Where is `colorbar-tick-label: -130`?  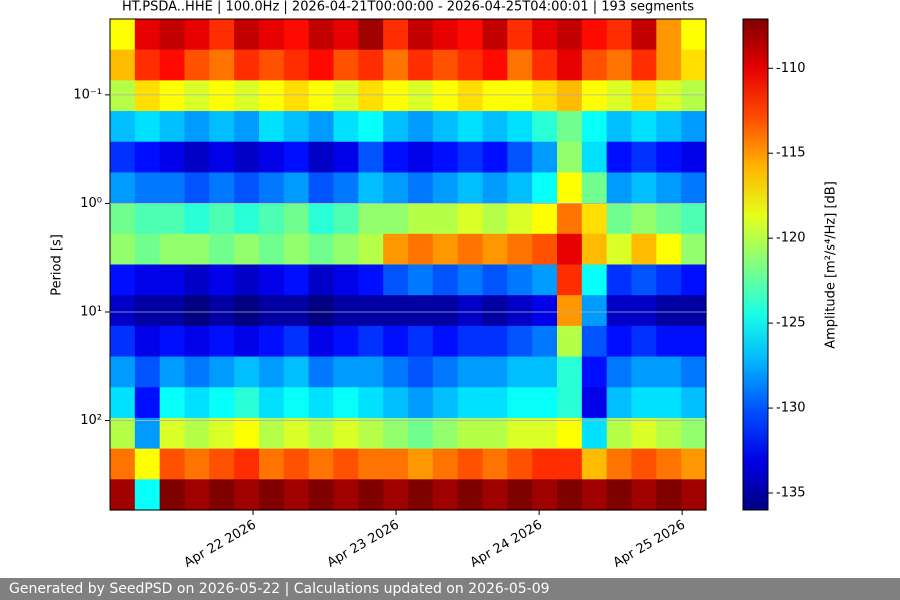
colorbar-tick-label: -130 is located at coordinates (791, 408).